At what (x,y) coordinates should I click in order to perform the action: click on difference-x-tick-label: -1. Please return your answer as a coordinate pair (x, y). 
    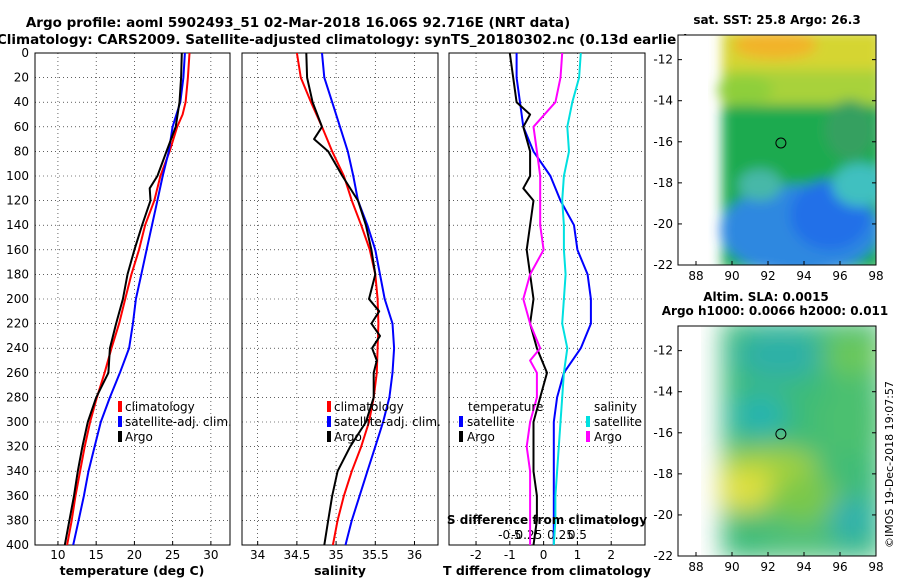
    Looking at the image, I should click on (510, 555).